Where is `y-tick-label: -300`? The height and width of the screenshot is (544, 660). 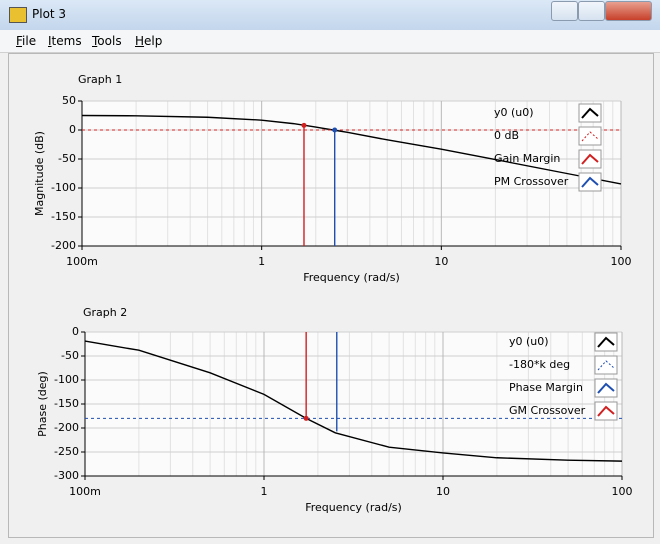 y-tick-label: -300 is located at coordinates (66, 475).